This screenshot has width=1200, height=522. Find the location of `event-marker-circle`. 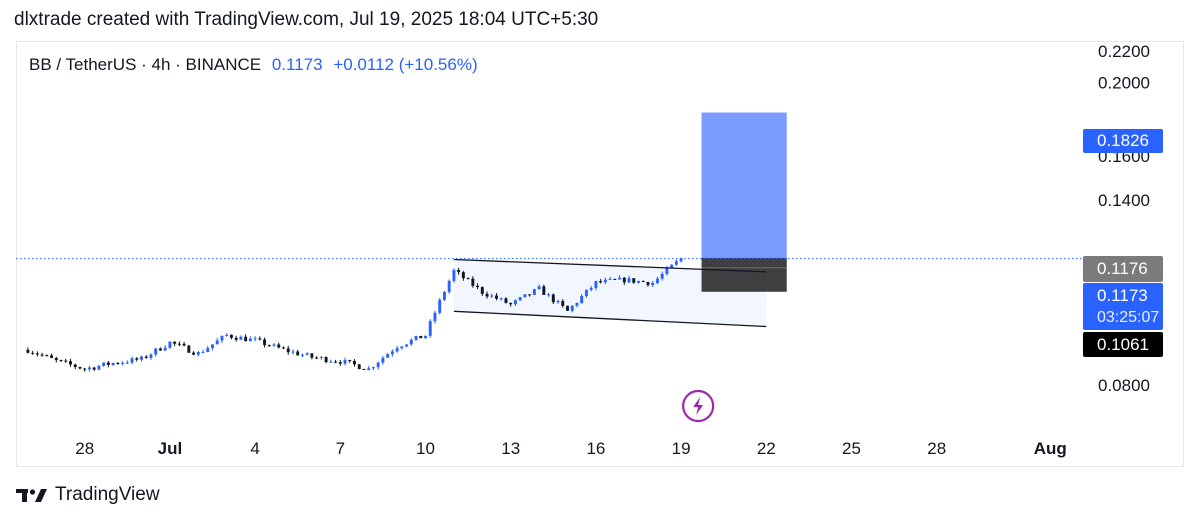

event-marker-circle is located at coordinates (698, 406).